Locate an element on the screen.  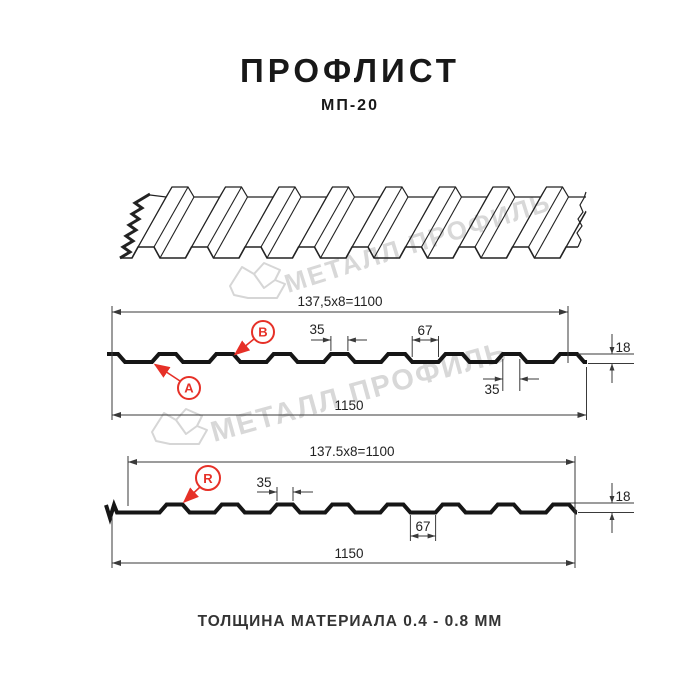
callout-r: R is located at coordinates (201, 484).